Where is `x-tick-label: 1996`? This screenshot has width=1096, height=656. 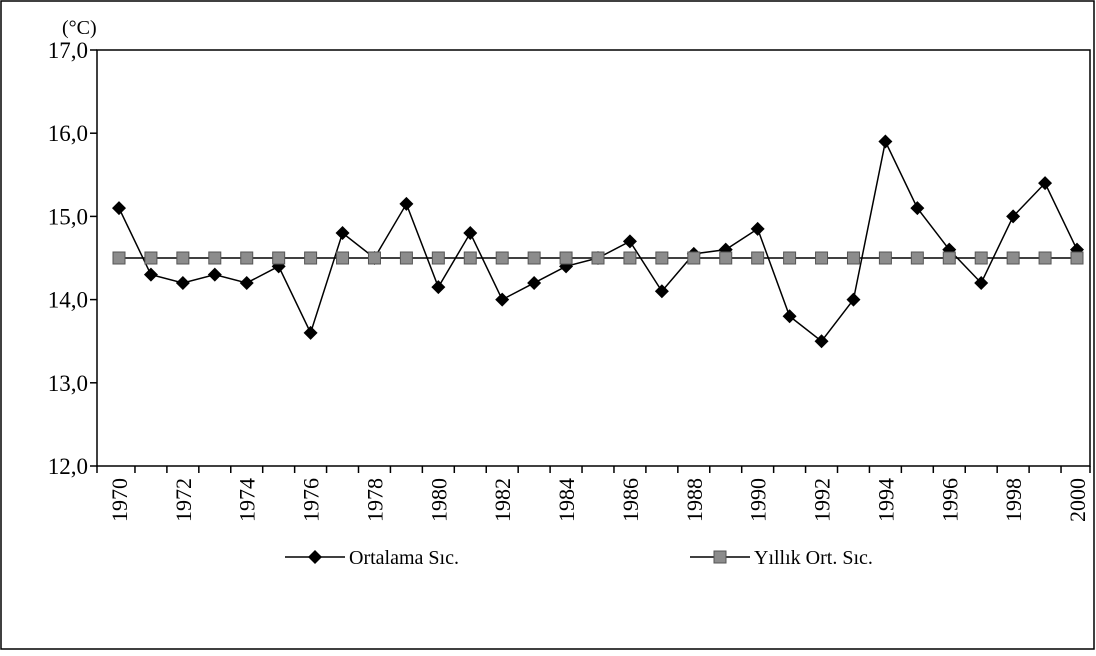 x-tick-label: 1996 is located at coordinates (949, 500).